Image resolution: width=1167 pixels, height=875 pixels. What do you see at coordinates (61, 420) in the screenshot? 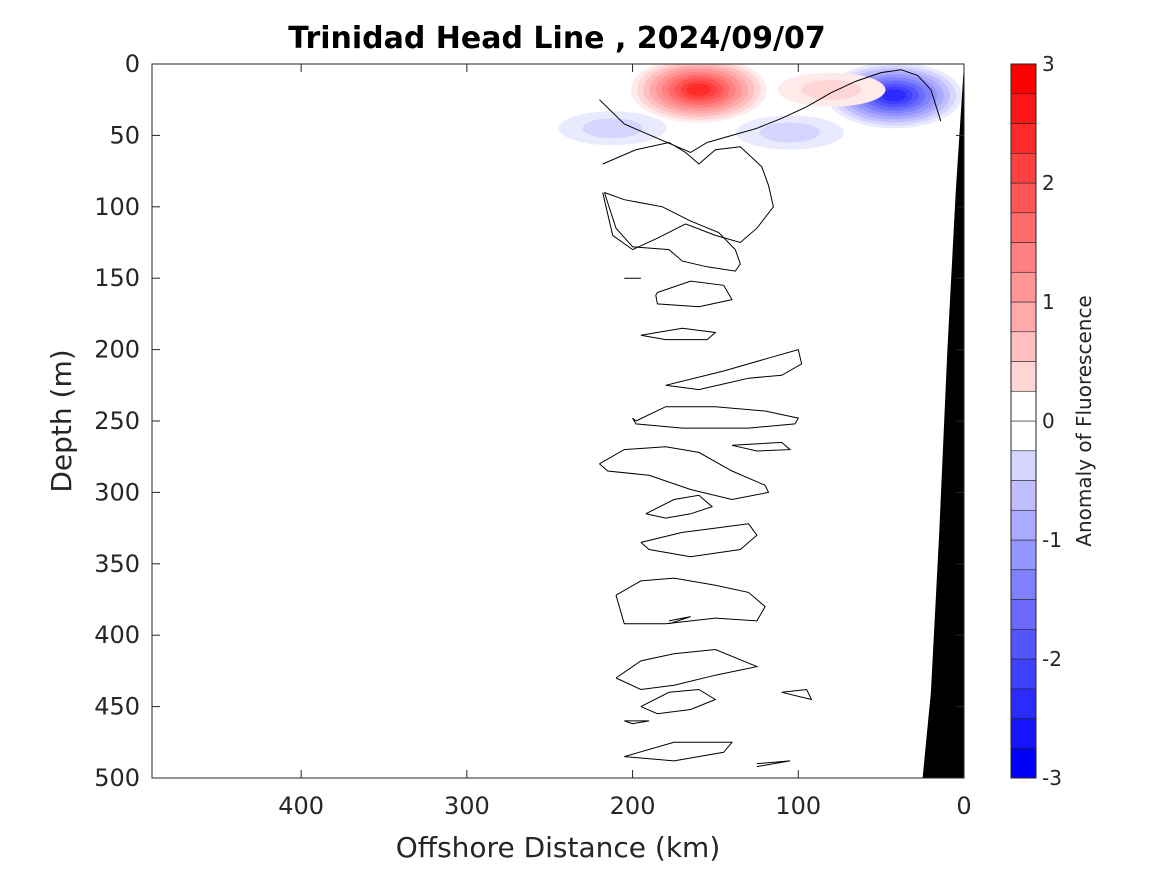
I see `y-axis-label: Depth (m)` at bounding box center [61, 420].